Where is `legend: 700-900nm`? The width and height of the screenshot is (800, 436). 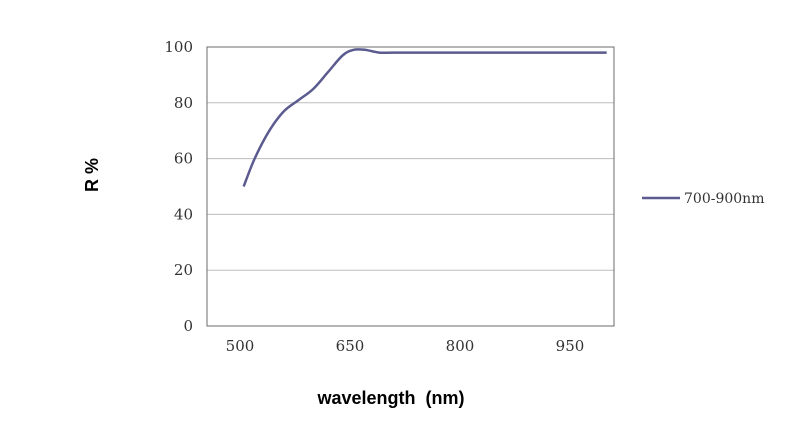
legend: 700-900nm is located at coordinates (703, 199).